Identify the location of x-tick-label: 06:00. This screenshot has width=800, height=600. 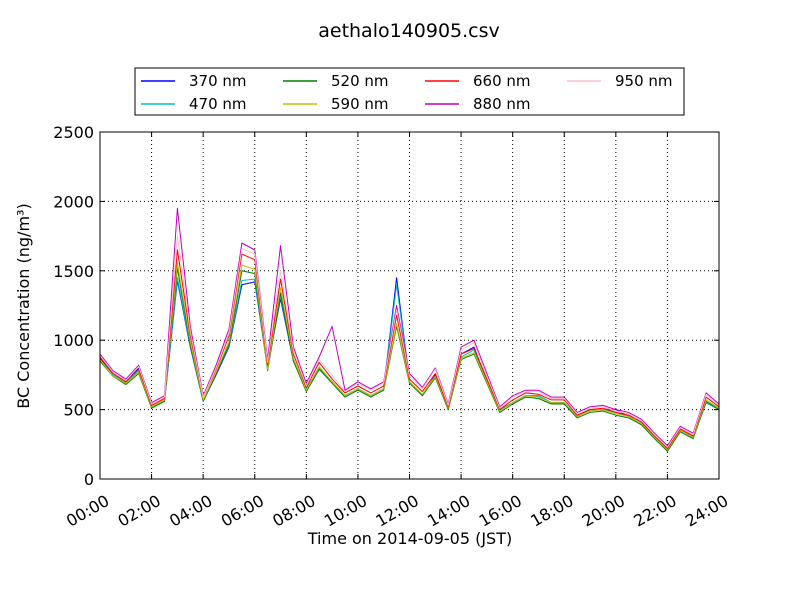
(242, 511).